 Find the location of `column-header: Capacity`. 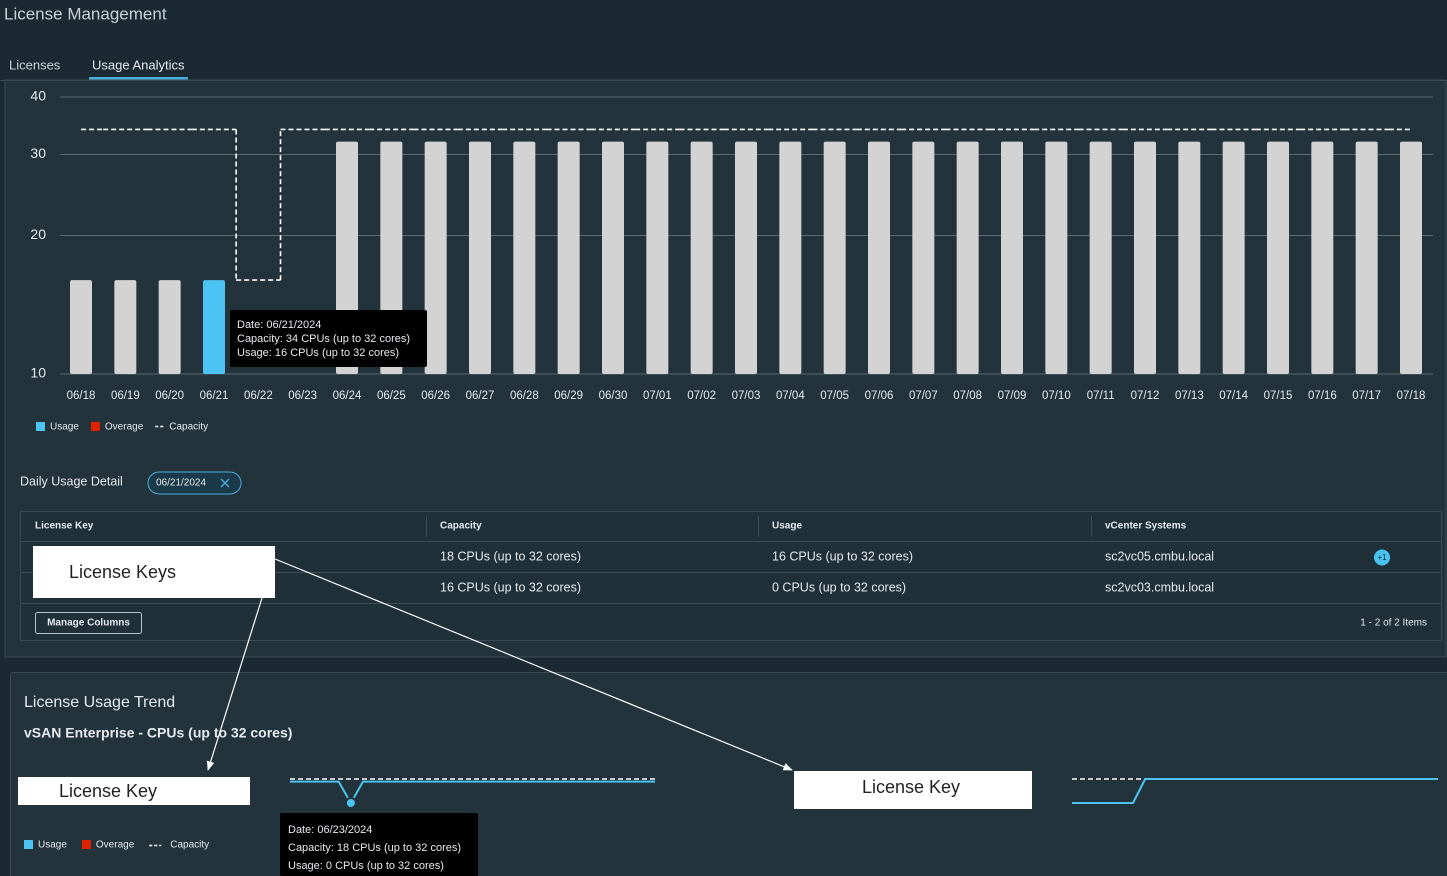

column-header: Capacity is located at coordinates (461, 526).